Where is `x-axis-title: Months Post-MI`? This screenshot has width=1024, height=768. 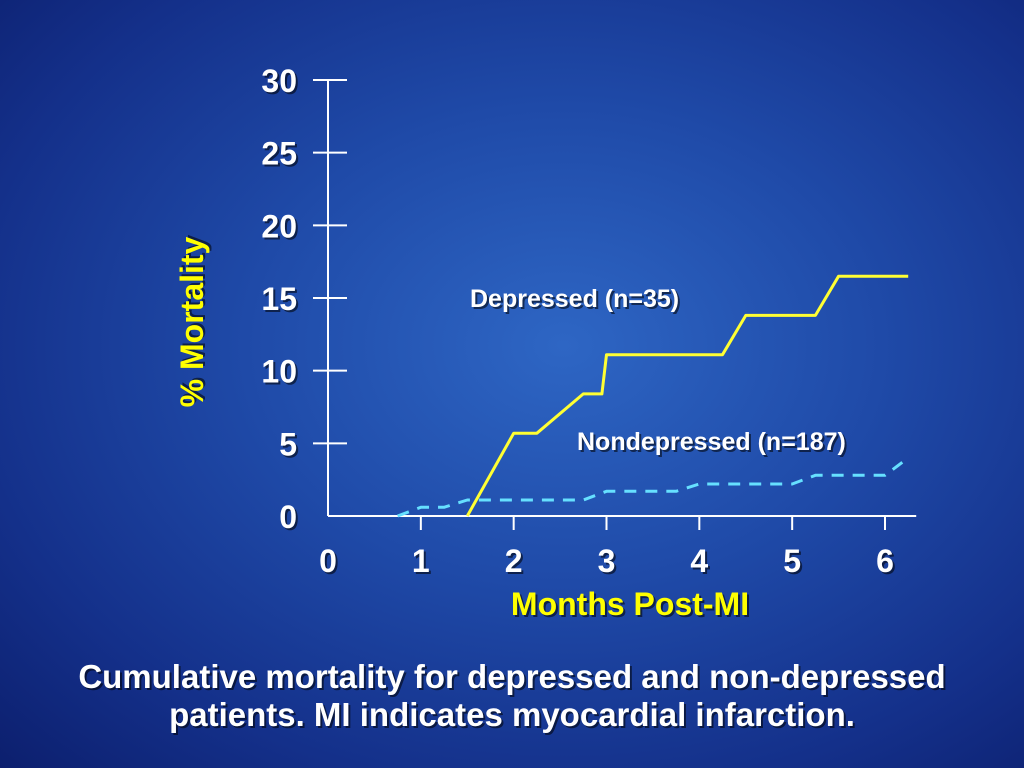
x-axis-title: Months Post-MI is located at coordinates (630, 604).